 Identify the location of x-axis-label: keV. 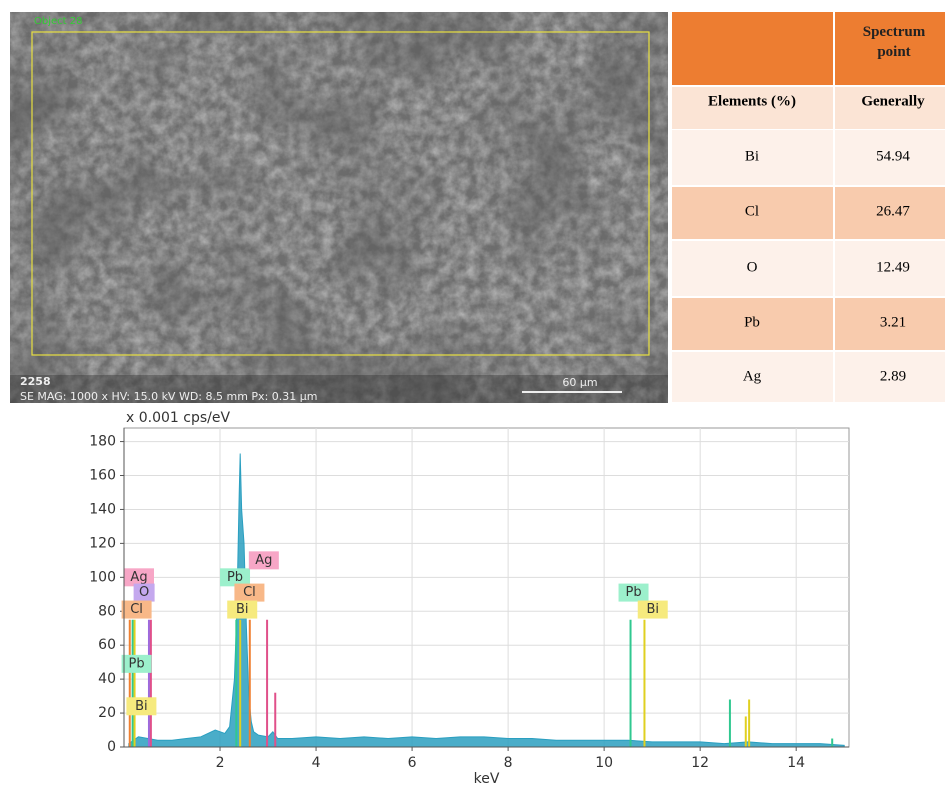
(487, 779).